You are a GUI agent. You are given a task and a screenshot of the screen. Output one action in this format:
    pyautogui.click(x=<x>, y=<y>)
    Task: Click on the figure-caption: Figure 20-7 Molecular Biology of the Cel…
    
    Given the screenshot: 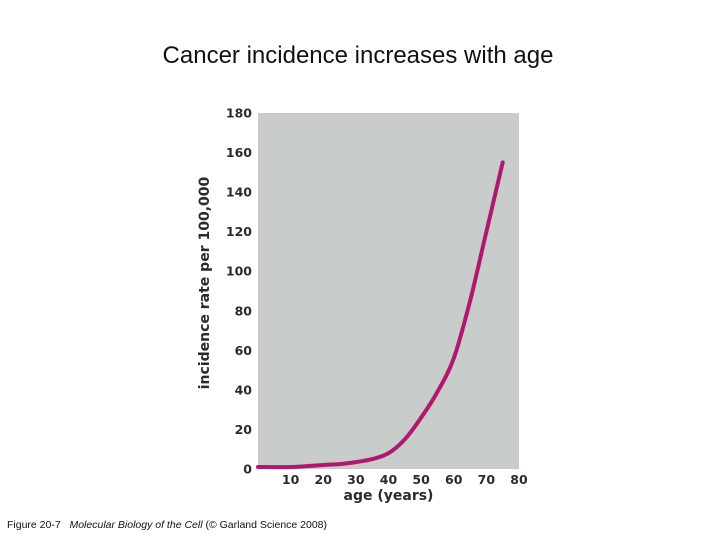 What is the action you would take?
    pyautogui.click(x=167, y=525)
    